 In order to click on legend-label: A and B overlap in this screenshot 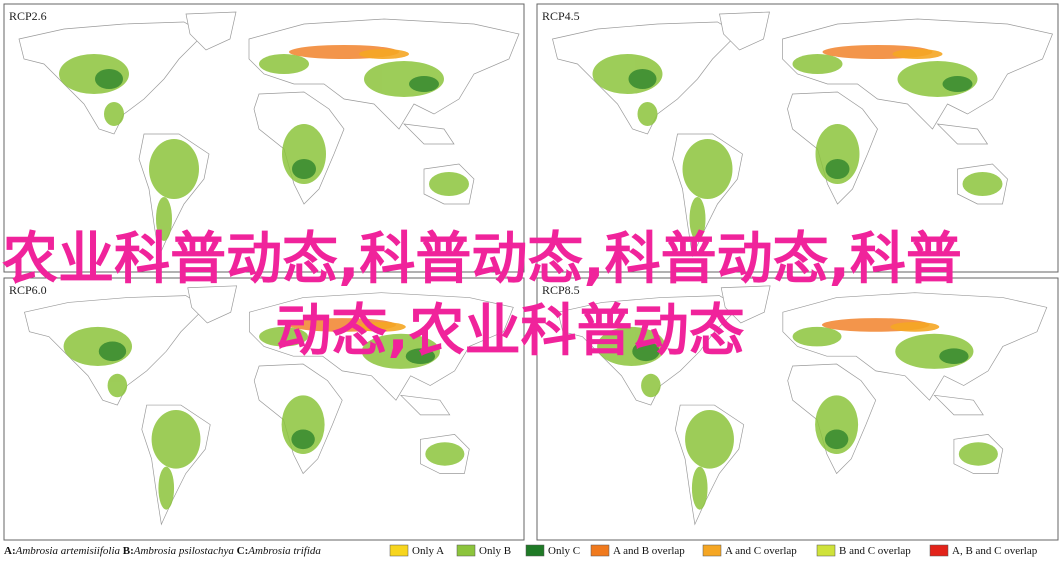, I will do `click(649, 551)`.